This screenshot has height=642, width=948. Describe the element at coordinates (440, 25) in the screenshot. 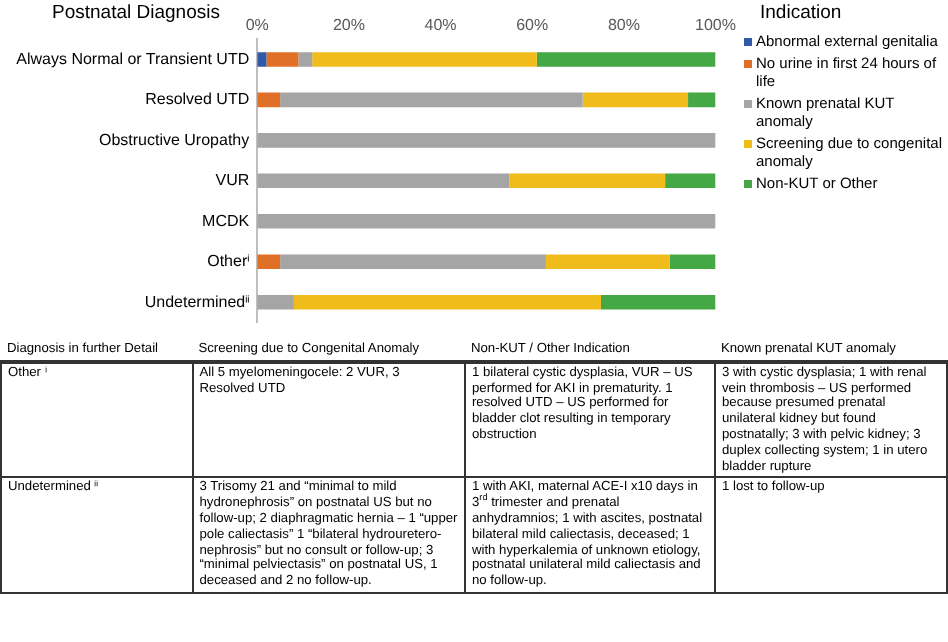

I see `x-tick-label: 40%` at that location.